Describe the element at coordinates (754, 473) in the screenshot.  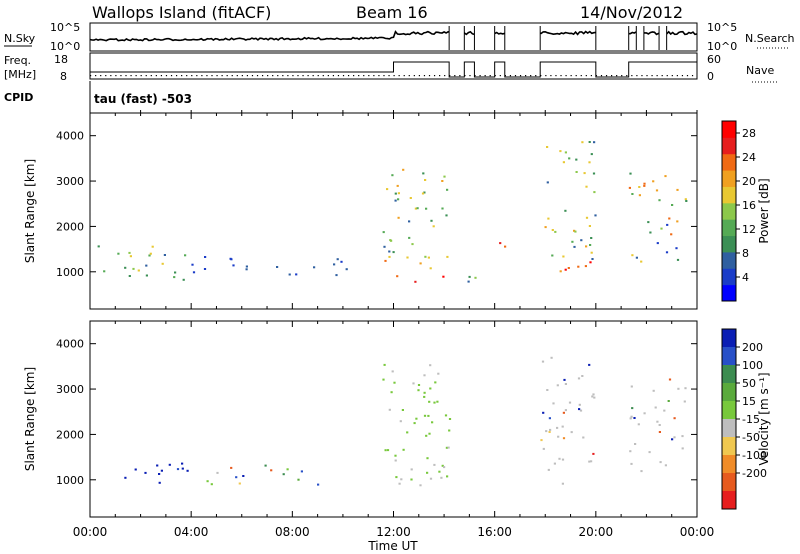
I see `colorbar-tick-label: -200` at that location.